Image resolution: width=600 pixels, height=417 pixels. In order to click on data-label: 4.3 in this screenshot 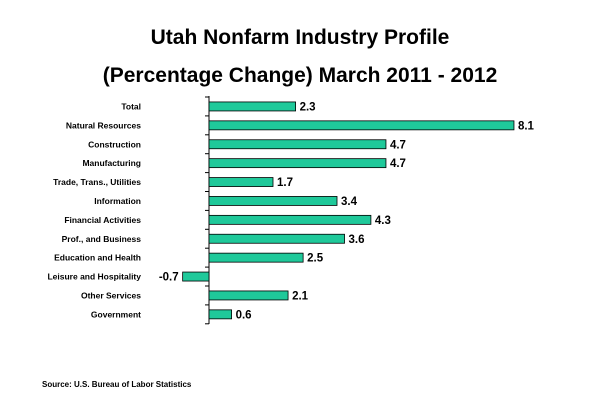, I will do `click(383, 221)`.